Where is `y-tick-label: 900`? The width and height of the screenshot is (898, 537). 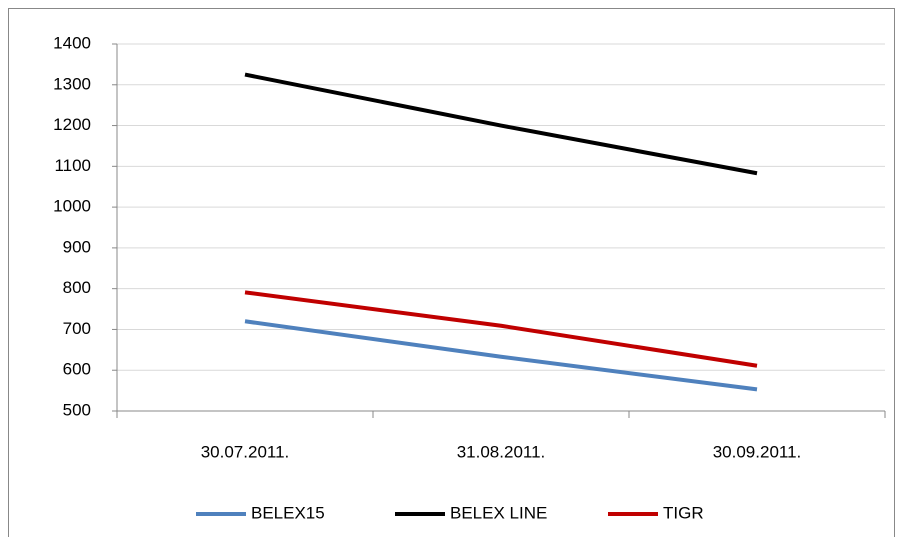 y-tick-label: 900 is located at coordinates (77, 246).